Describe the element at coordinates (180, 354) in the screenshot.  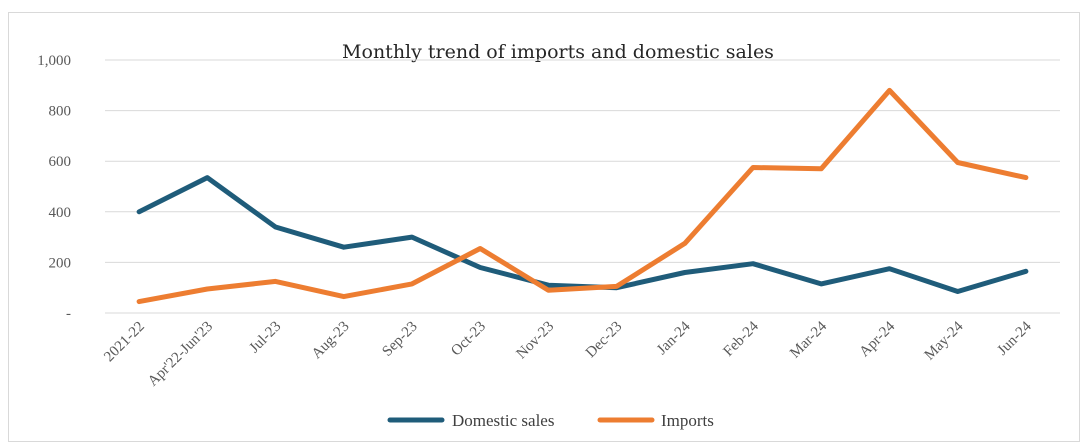
I see `x-tick-label: Apr'22-Jun'23` at that location.